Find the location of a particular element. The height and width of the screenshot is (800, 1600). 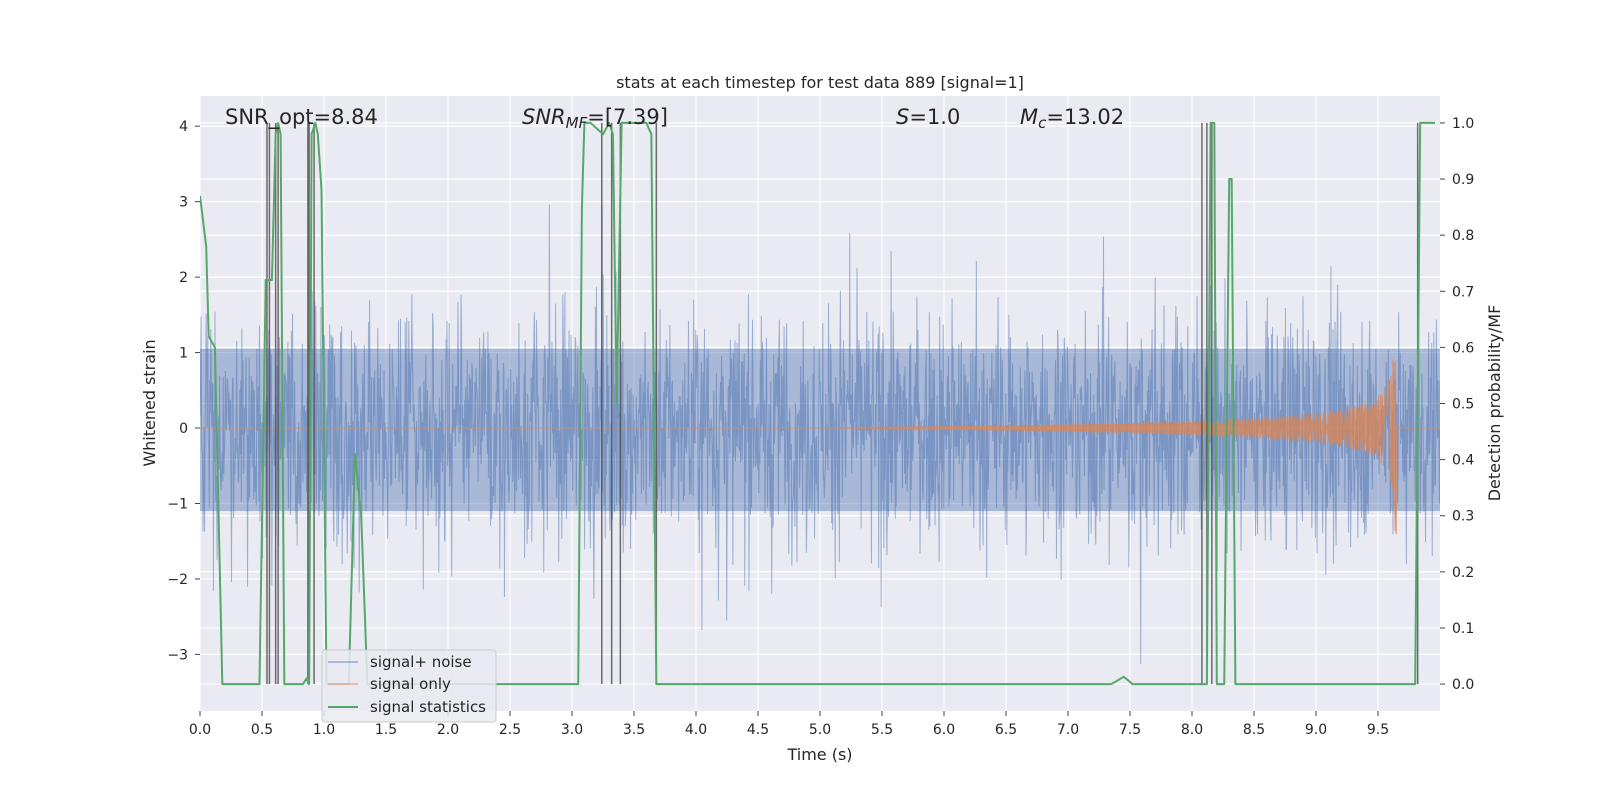

x-tick-label: 0.0 is located at coordinates (200, 730).